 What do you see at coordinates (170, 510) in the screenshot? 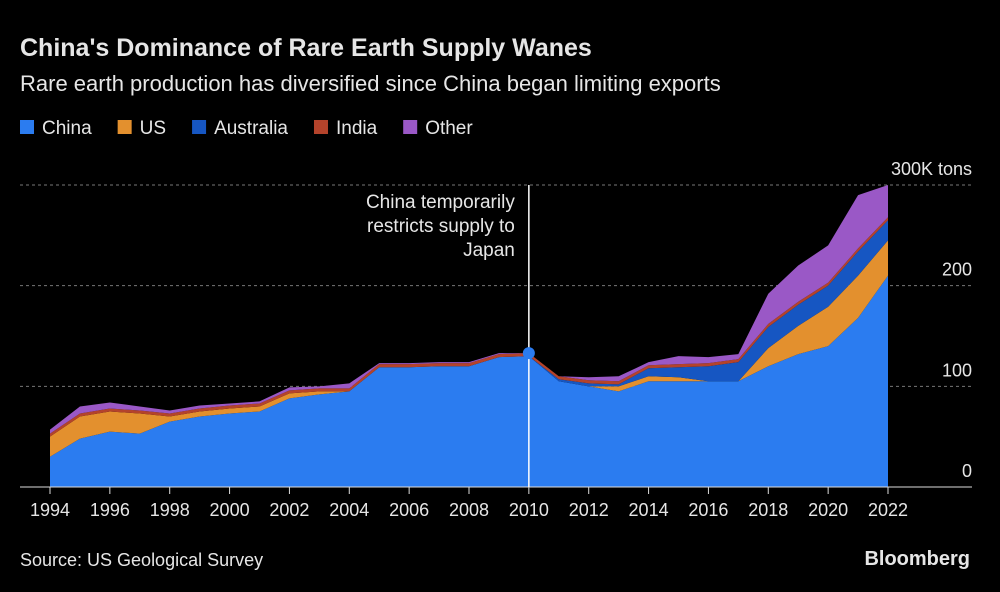
I see `x-tick-label: 1998` at bounding box center [170, 510].